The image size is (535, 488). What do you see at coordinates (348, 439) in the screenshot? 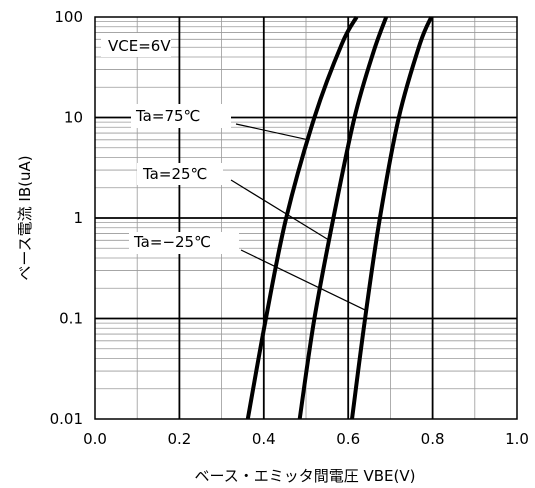
I see `x-tick-label: 0.6` at bounding box center [348, 439].